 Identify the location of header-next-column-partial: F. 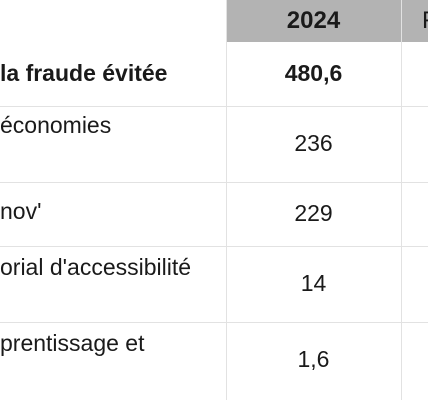
(414, 21).